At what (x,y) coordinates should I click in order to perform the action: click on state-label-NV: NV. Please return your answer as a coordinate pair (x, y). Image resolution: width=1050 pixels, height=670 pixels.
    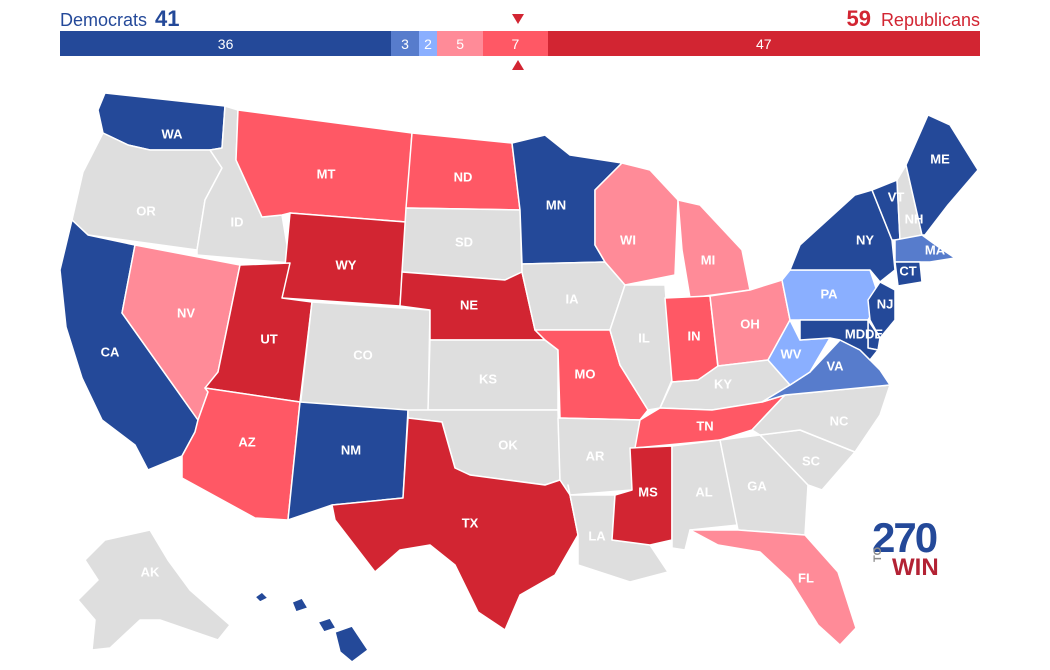
    Looking at the image, I should click on (186, 312).